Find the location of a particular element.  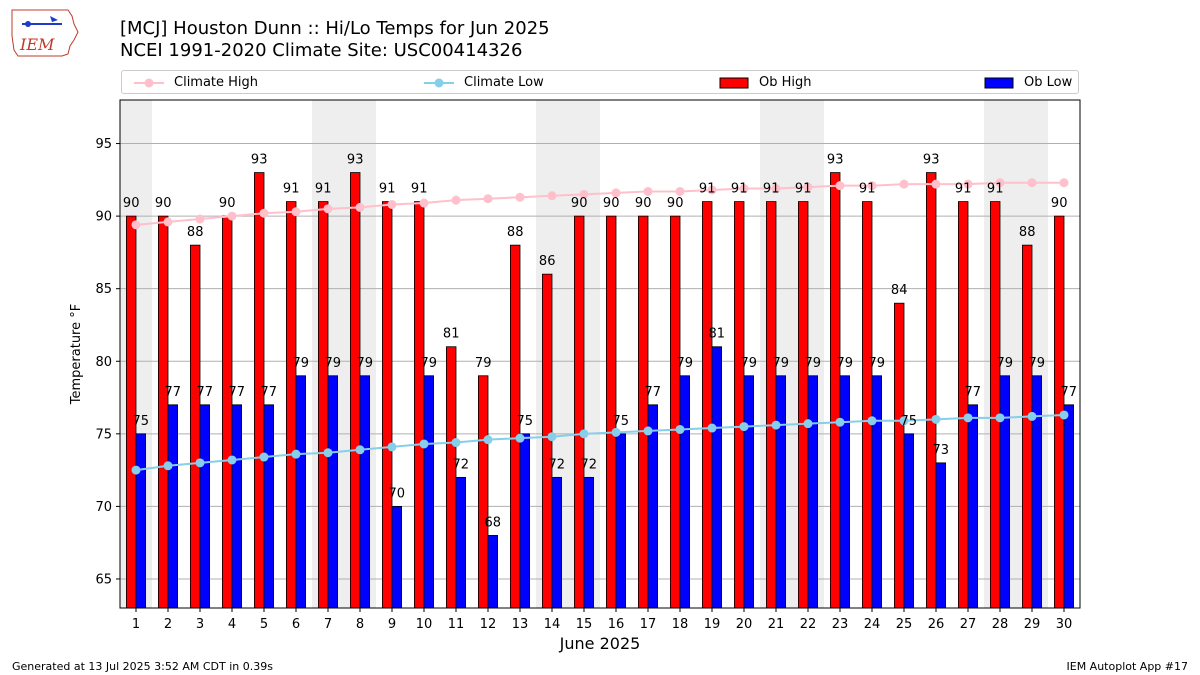

x-tick-label: 21 is located at coordinates (776, 624).